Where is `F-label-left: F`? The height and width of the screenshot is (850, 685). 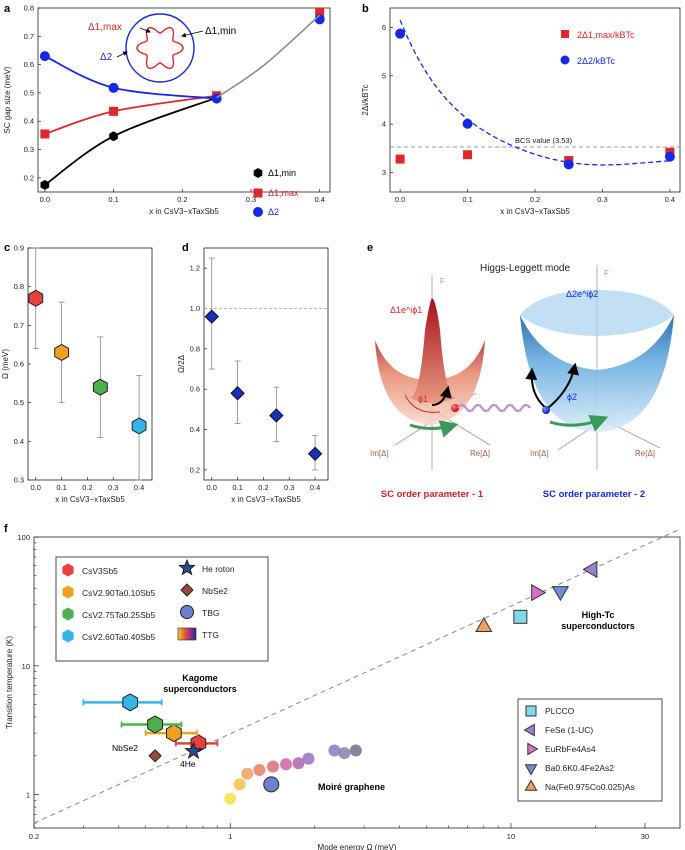 F-label-left: F is located at coordinates (442, 281).